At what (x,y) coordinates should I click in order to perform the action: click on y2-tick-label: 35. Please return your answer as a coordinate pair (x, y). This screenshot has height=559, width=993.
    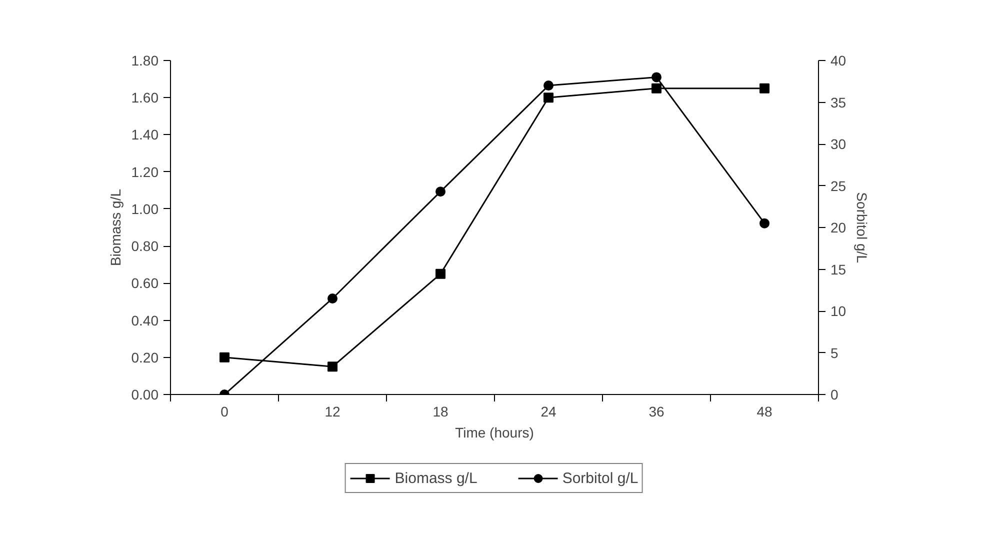
    Looking at the image, I should click on (838, 102).